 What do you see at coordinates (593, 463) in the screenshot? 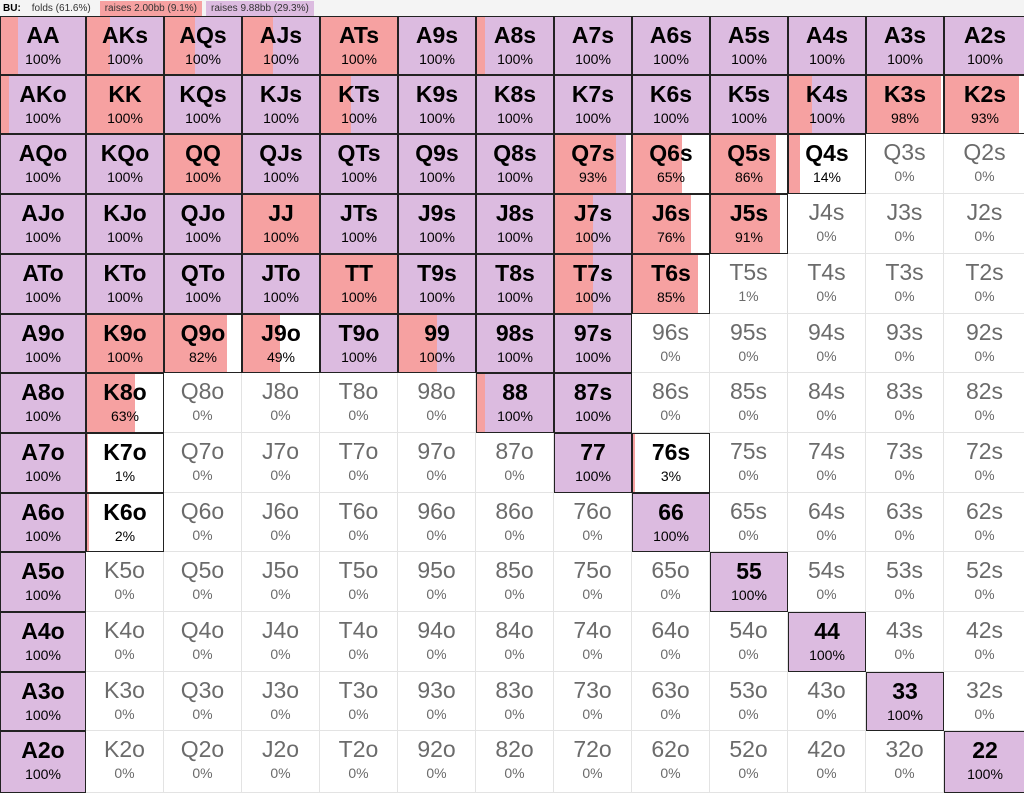
I see `hand-cell-77: 77 100%` at bounding box center [593, 463].